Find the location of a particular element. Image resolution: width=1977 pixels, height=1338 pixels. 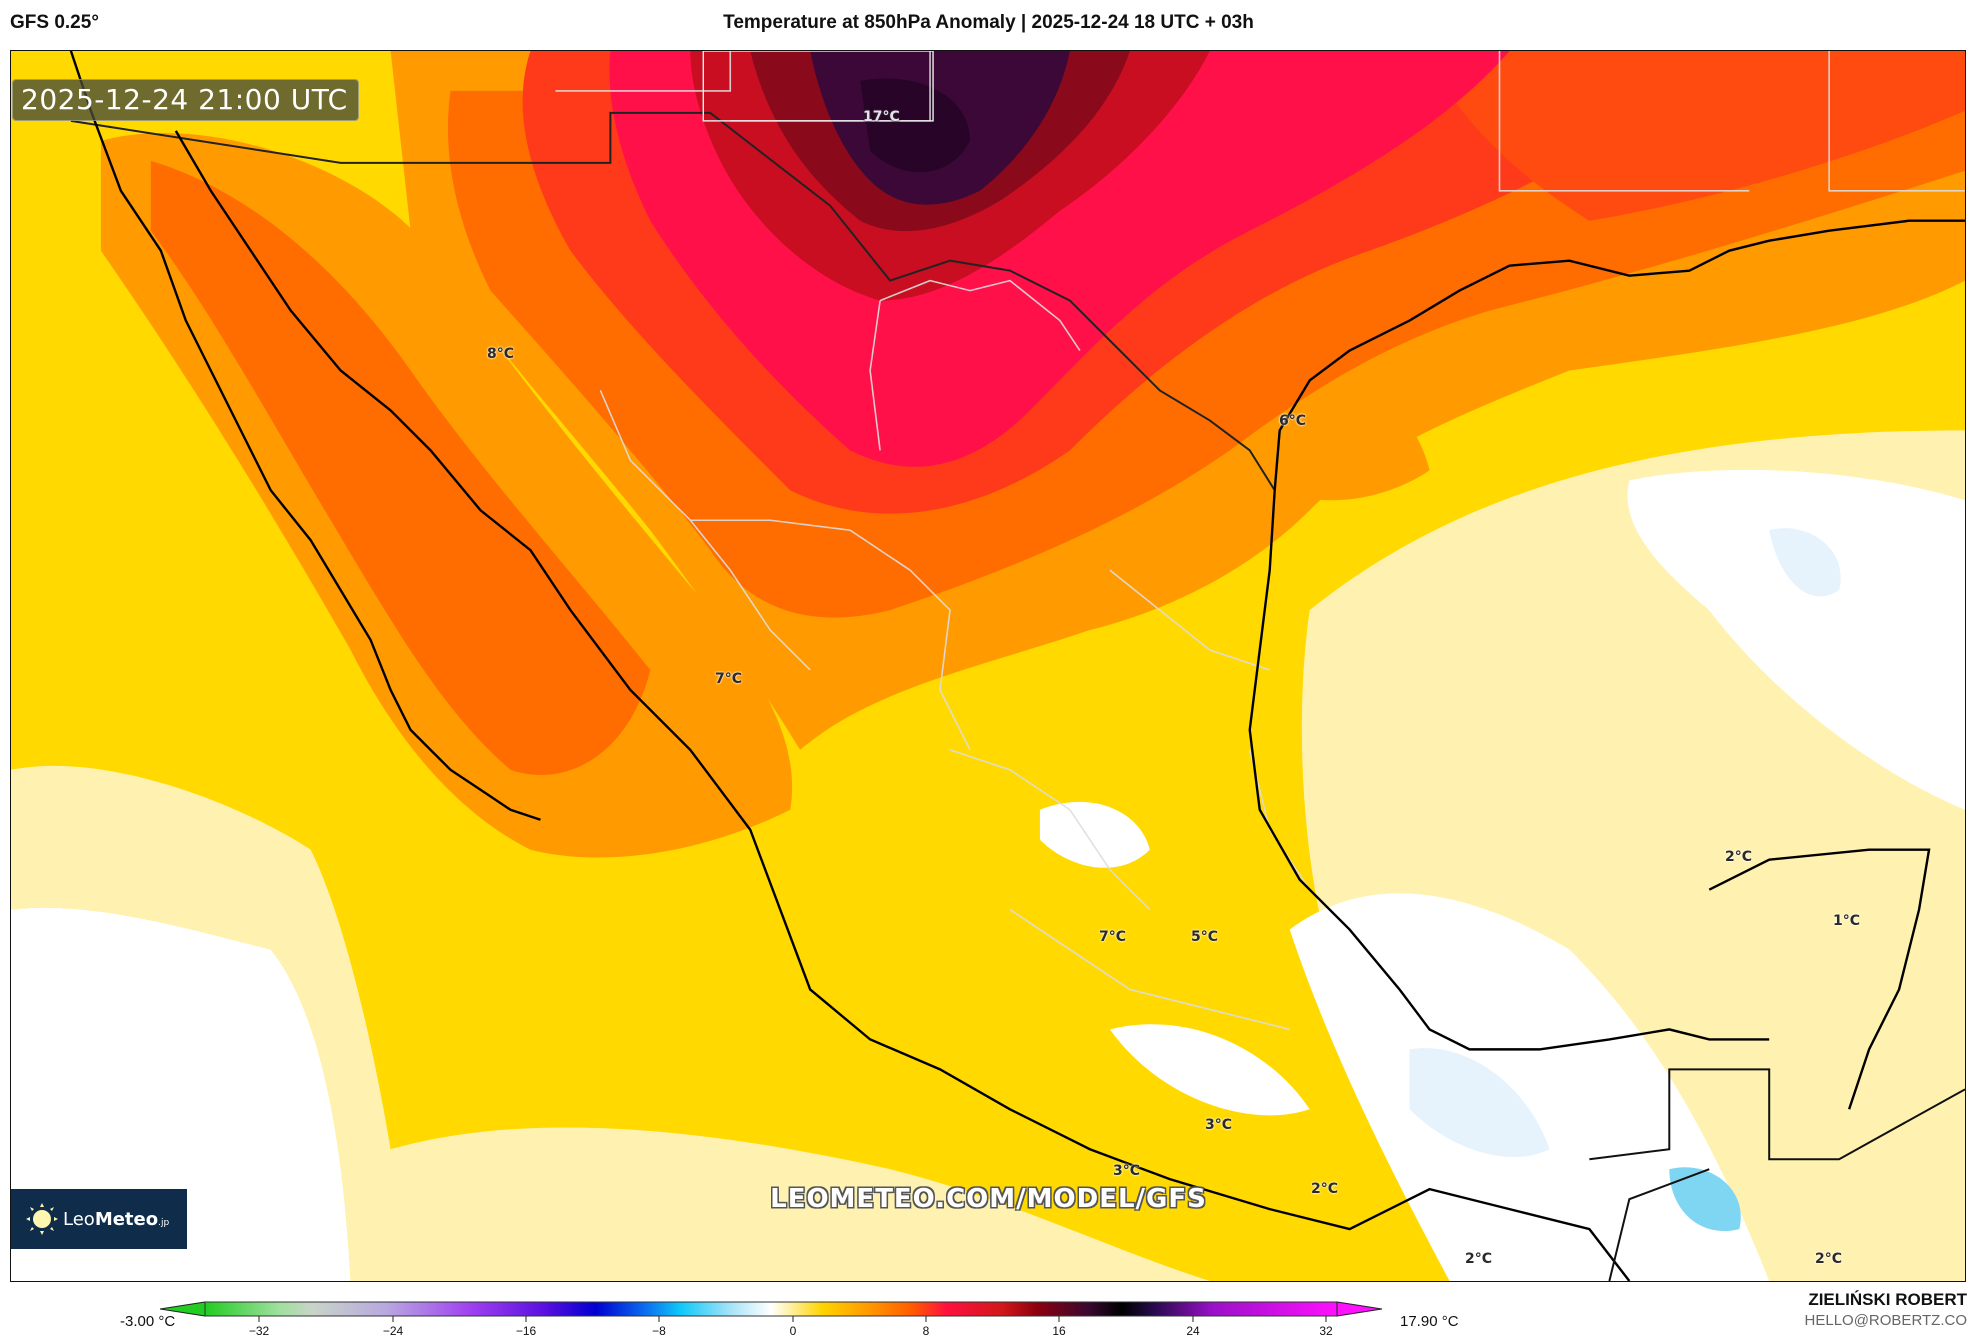

colorbar-tick: 32 is located at coordinates (1326, 1331).